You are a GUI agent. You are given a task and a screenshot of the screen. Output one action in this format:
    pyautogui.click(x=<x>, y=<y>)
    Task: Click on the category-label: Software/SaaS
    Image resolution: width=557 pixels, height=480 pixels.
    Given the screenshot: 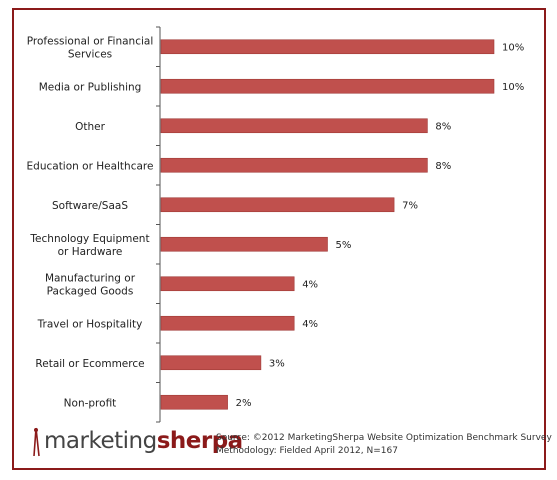 What is the action you would take?
    pyautogui.click(x=90, y=206)
    